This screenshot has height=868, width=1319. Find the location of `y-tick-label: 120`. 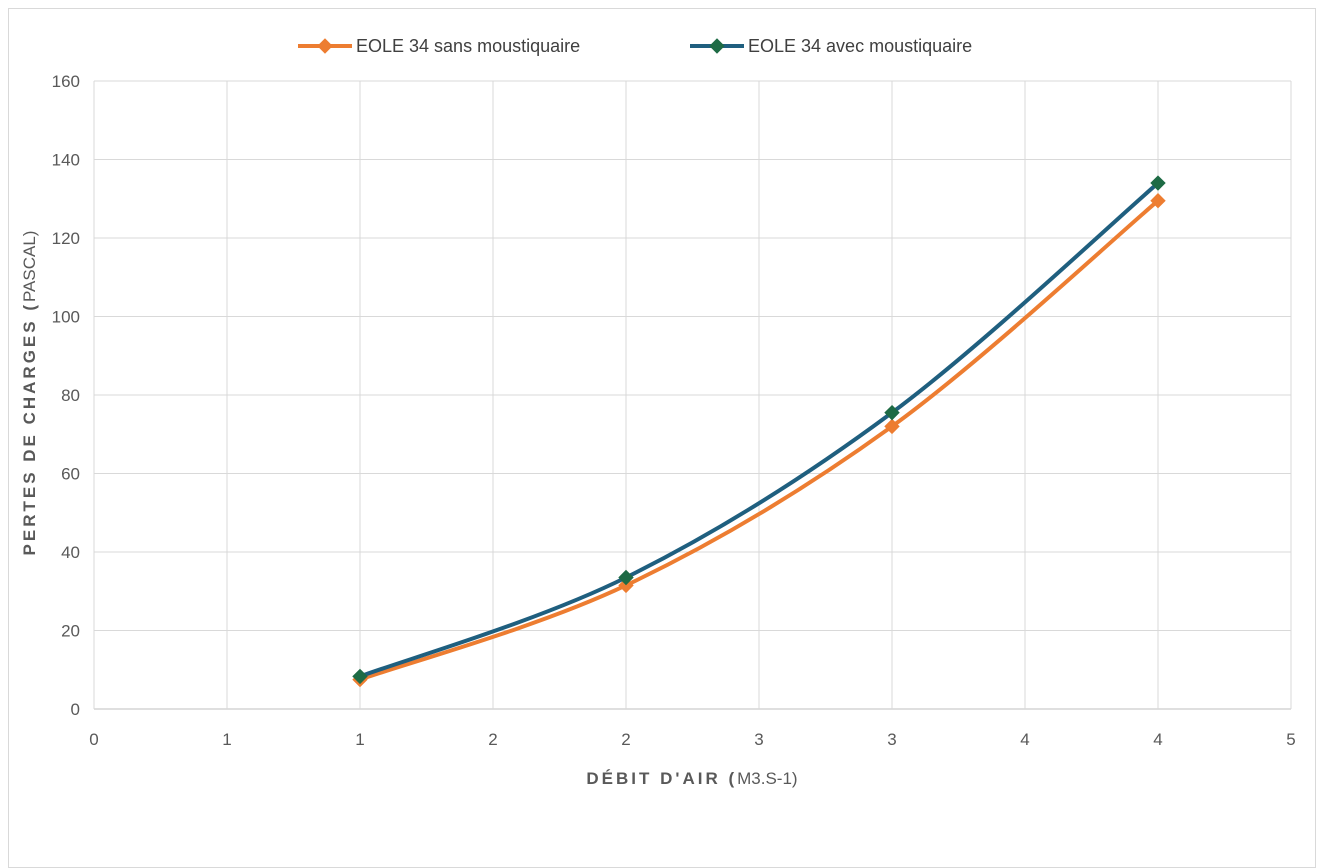

y-tick-label: 120 is located at coordinates (66, 238).